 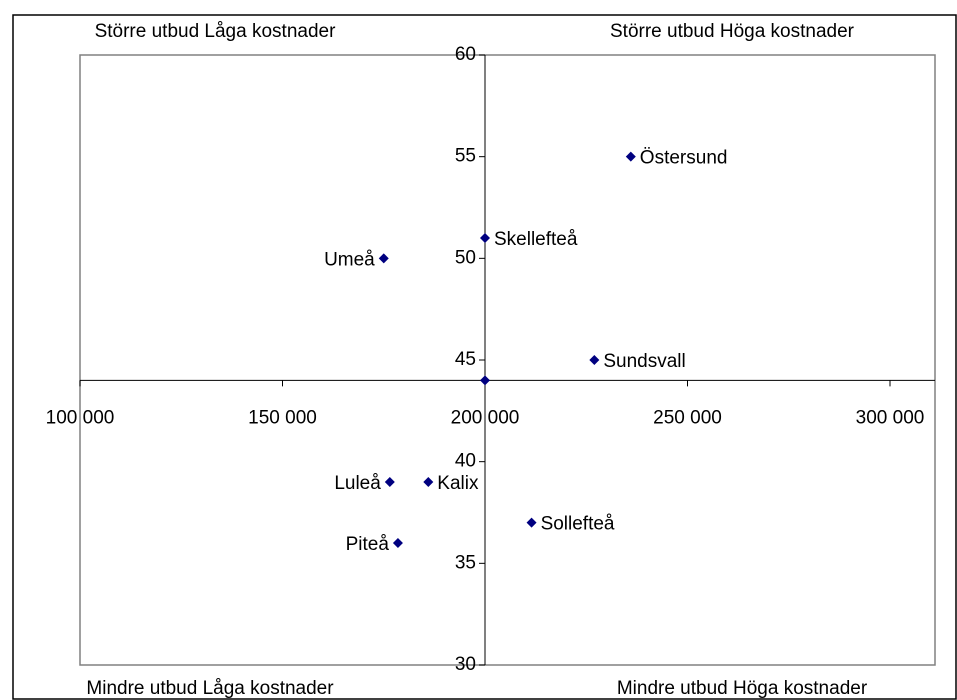 What do you see at coordinates (465, 664) in the screenshot?
I see `y-tick-label: 30` at bounding box center [465, 664].